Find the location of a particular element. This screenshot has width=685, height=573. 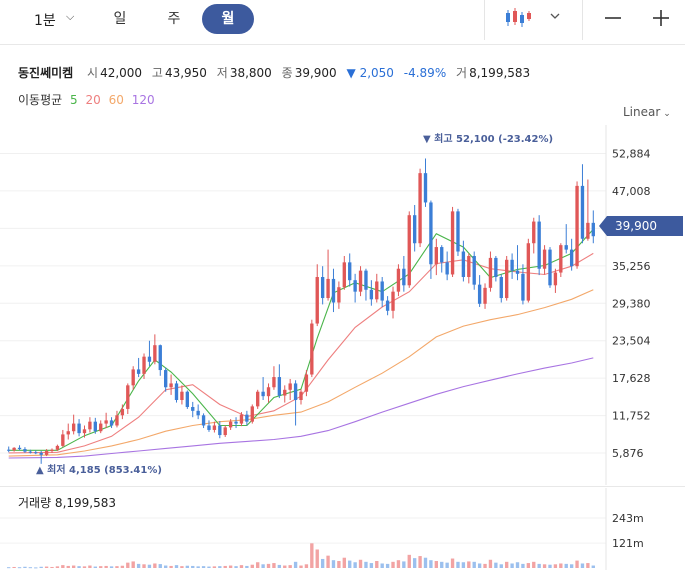

price-tick-label: 5,876 is located at coordinates (628, 453).